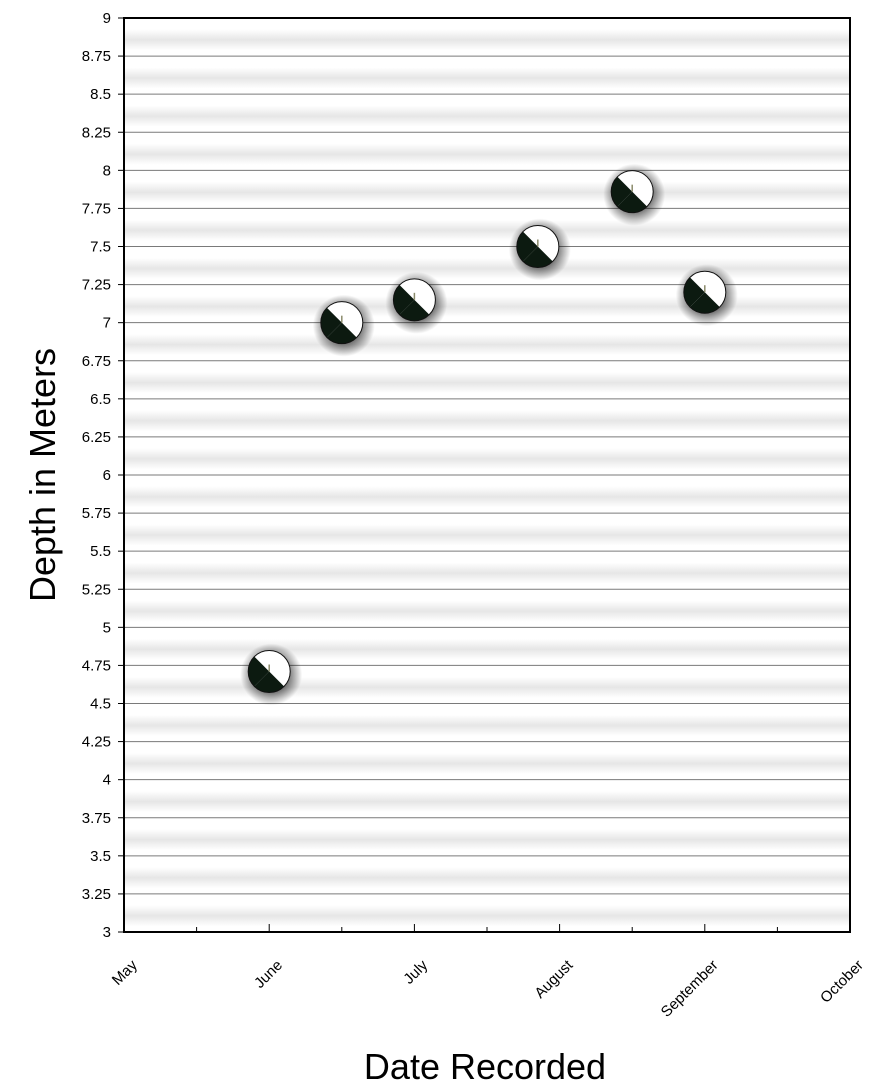 The height and width of the screenshot is (1085, 887). I want to click on x-tick-label: May, so click(125, 972).